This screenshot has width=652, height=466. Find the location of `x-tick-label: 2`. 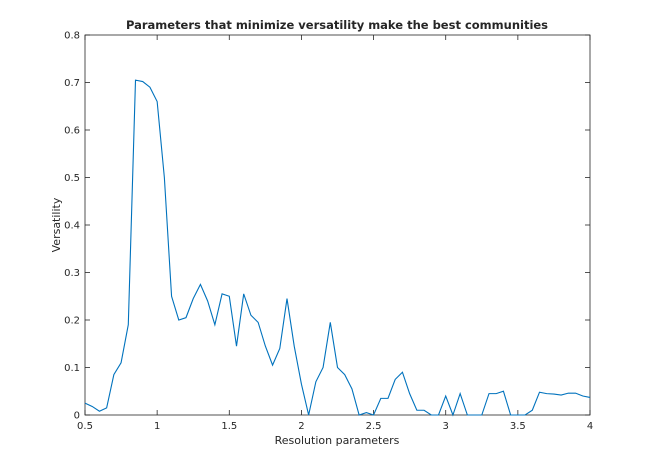

x-tick-label: 2 is located at coordinates (301, 426).